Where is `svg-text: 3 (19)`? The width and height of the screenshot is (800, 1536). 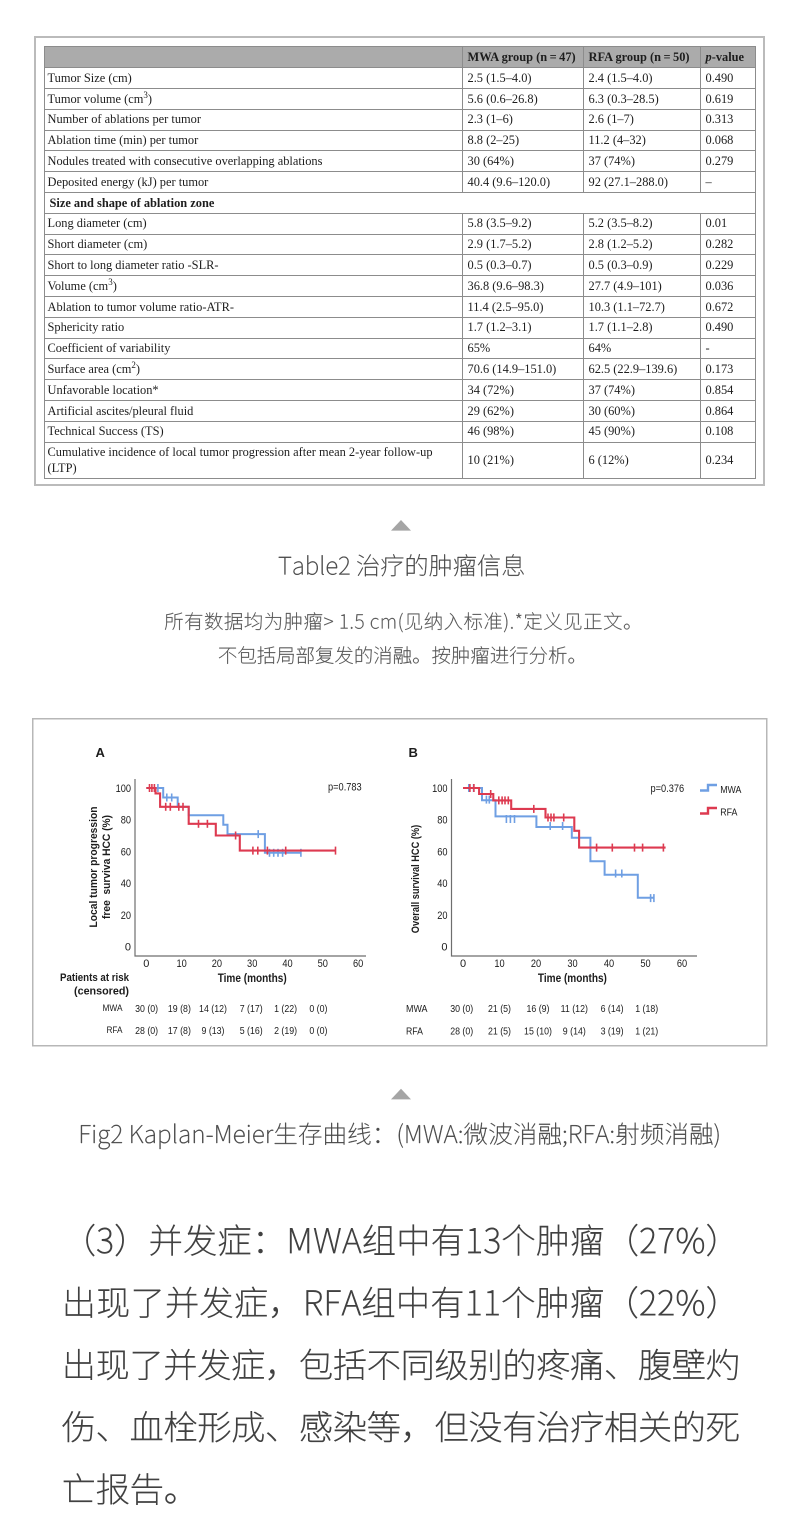 svg-text: 3 (19) is located at coordinates (612, 1032).